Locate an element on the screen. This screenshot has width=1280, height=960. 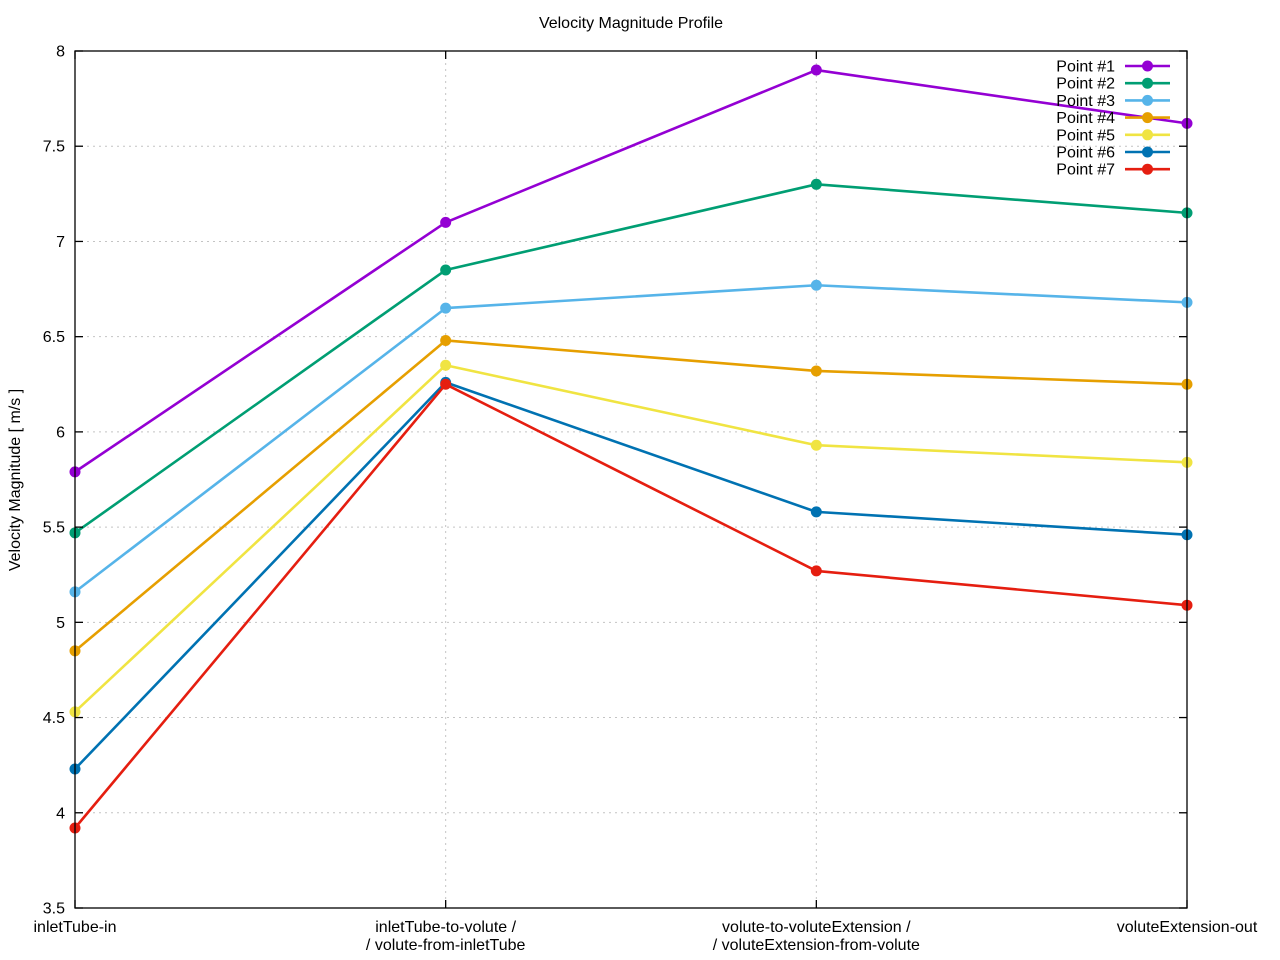
legend-entry-5: Point #5 is located at coordinates (1113, 135).